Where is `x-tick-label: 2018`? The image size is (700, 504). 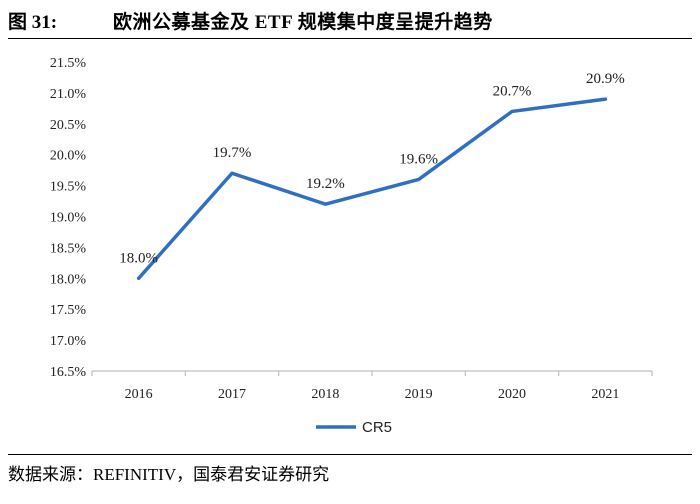 x-tick-label: 2018 is located at coordinates (325, 394).